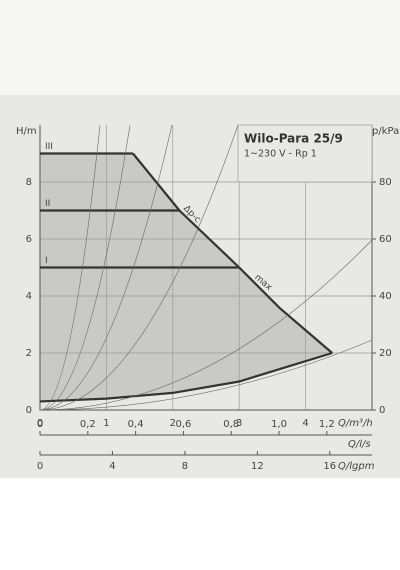 This screenshot has height=570, width=400. I want to click on x-axis-label: Q/m³/h, so click(355, 423).